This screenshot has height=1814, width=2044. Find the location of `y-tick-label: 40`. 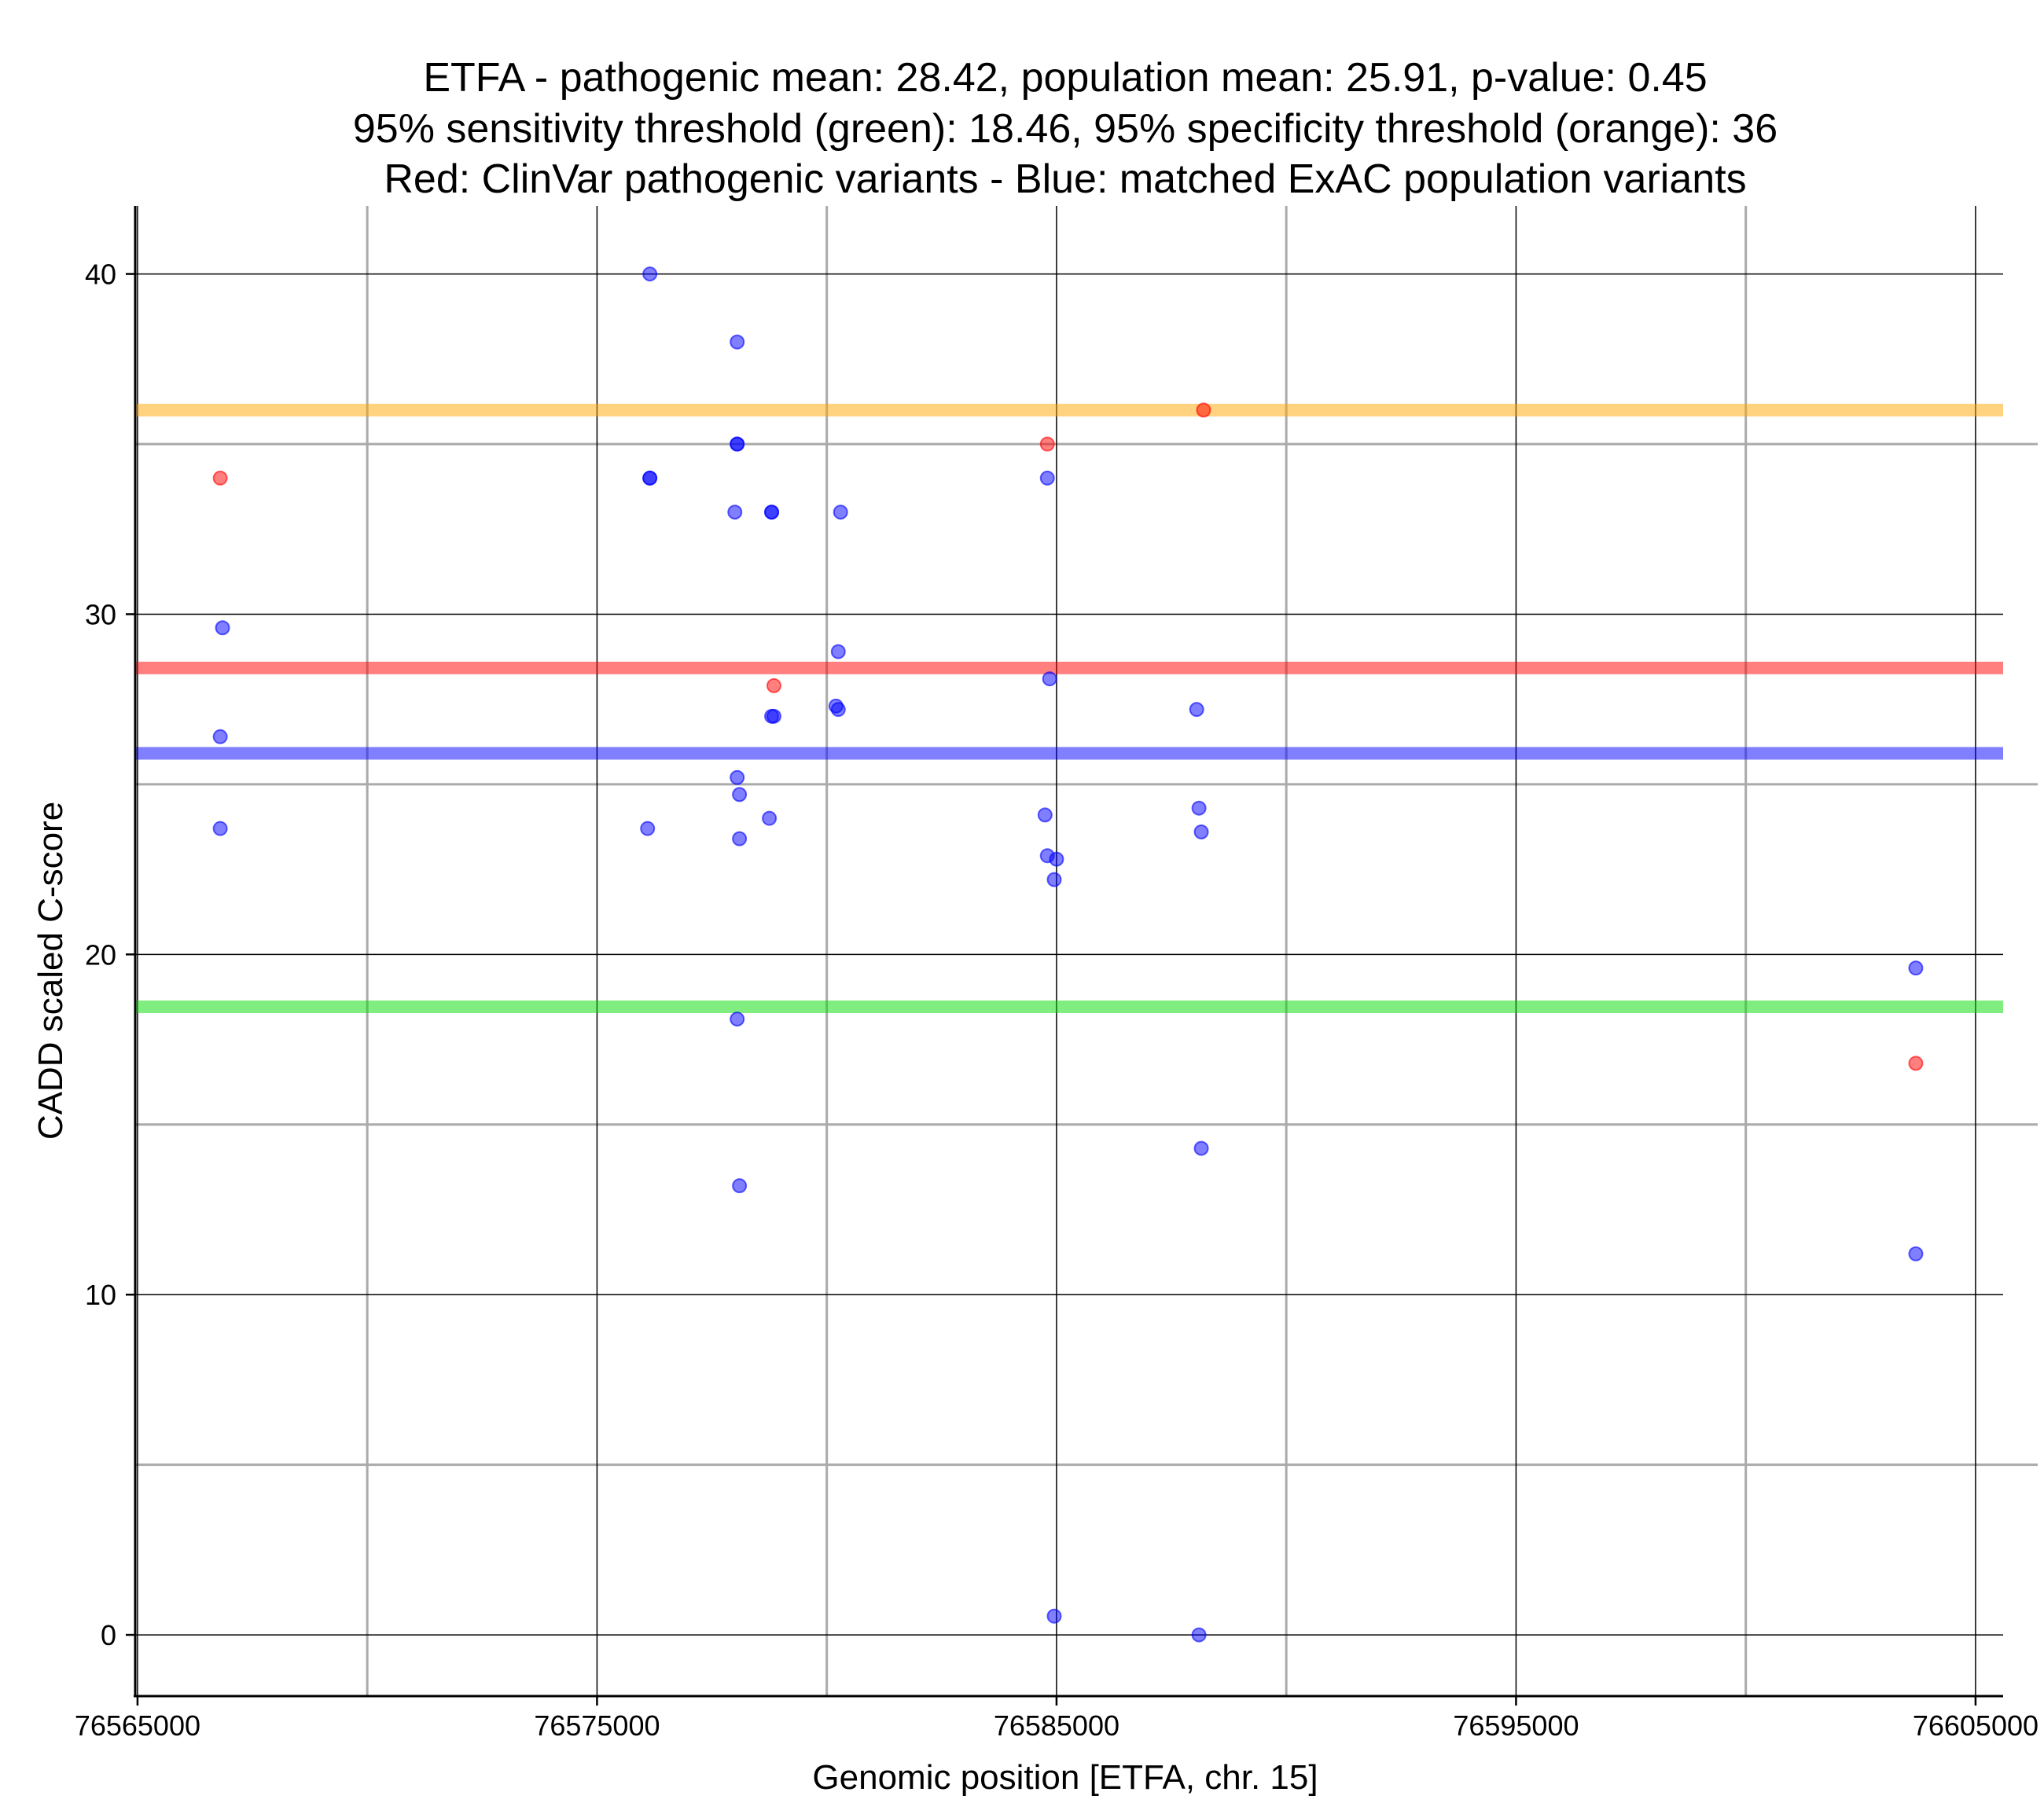

y-tick-label: 40 is located at coordinates (101, 275).